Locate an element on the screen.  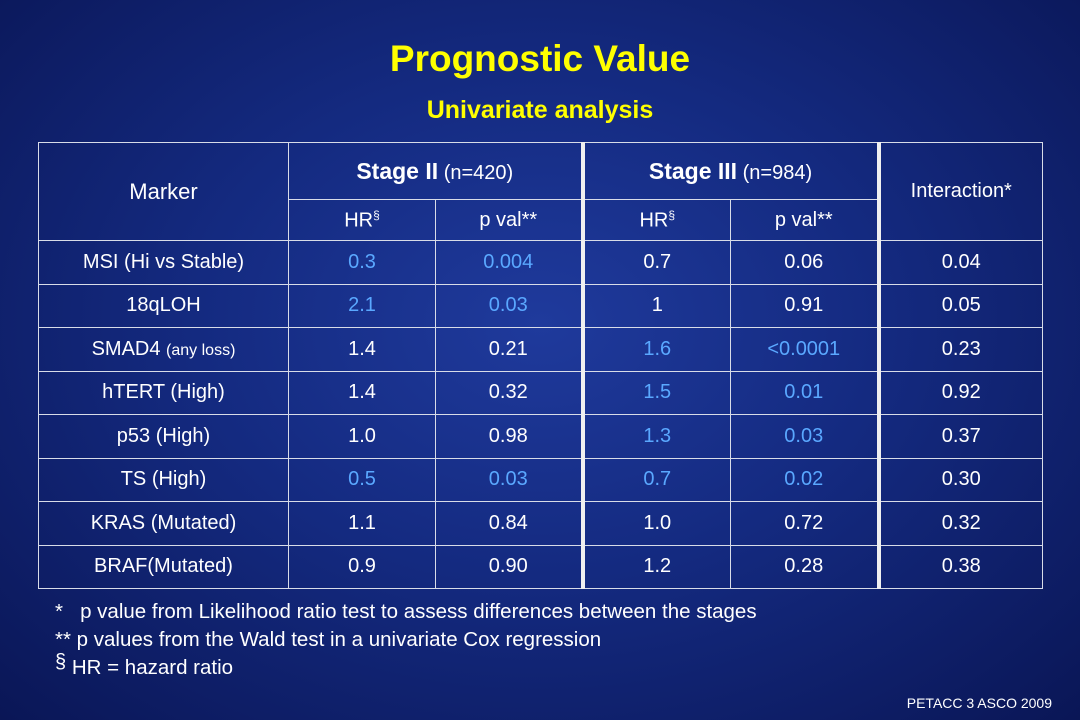
table-row: KRAS (Mutated) 1.1 0.84 1.0 0.72 0.32 is located at coordinates (541, 523).